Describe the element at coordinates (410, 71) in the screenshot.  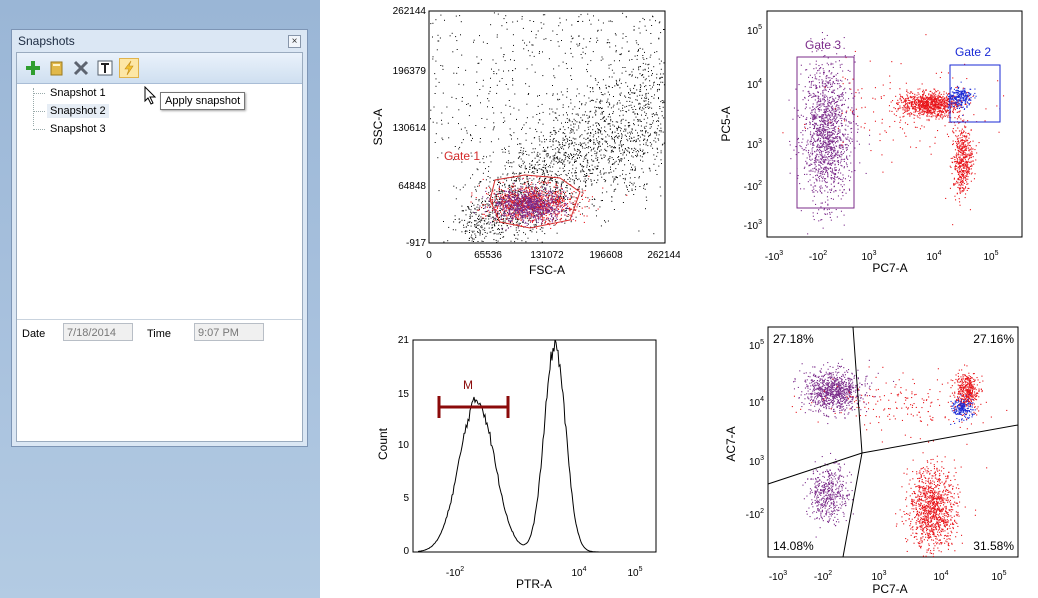
I see `y-tick-label: 196379` at that location.